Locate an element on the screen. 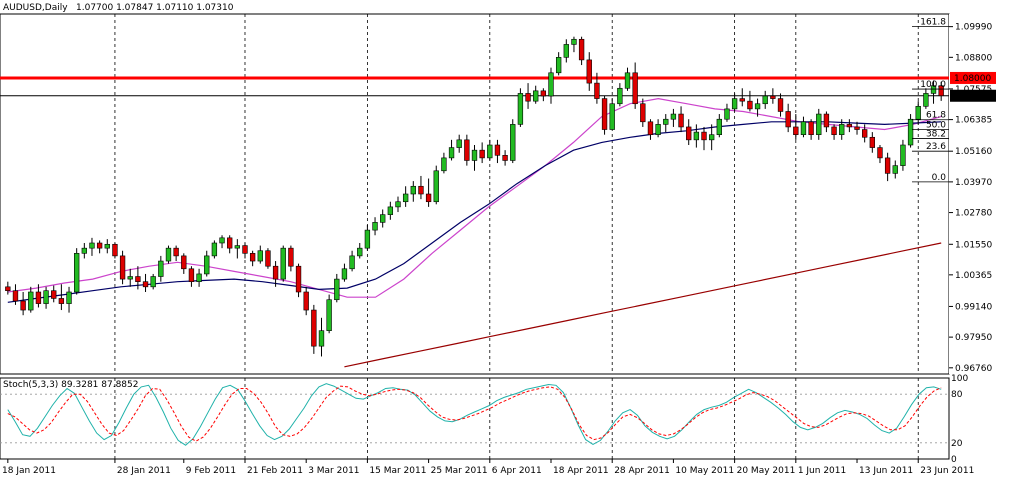 The height and width of the screenshot is (484, 1023). price-tick-label: 0.99140 is located at coordinates (973, 307).